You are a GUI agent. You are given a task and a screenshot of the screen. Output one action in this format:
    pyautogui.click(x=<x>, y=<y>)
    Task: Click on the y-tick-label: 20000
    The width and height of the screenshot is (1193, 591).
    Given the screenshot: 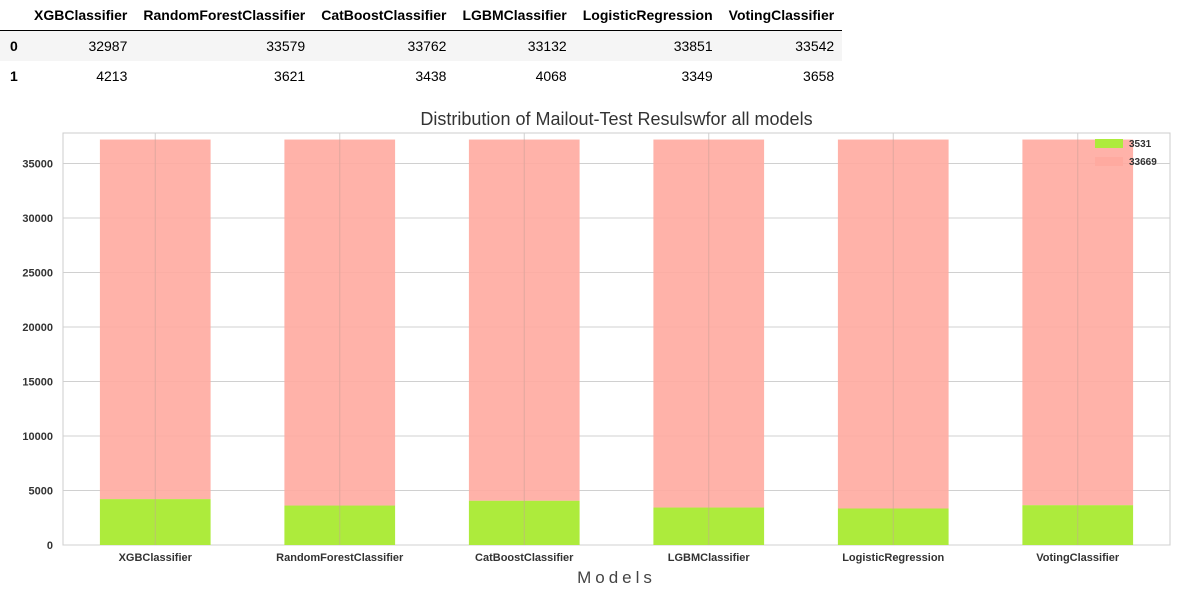 What is the action you would take?
    pyautogui.click(x=37, y=328)
    